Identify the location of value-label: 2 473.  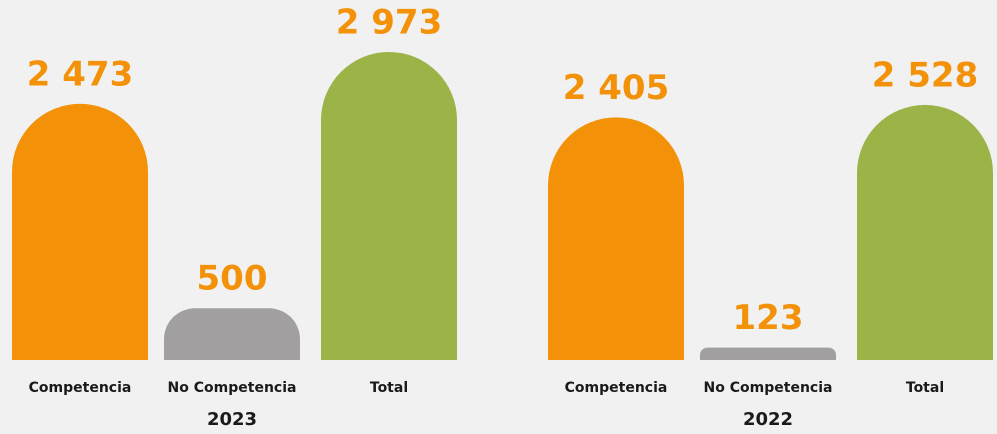
(80, 74).